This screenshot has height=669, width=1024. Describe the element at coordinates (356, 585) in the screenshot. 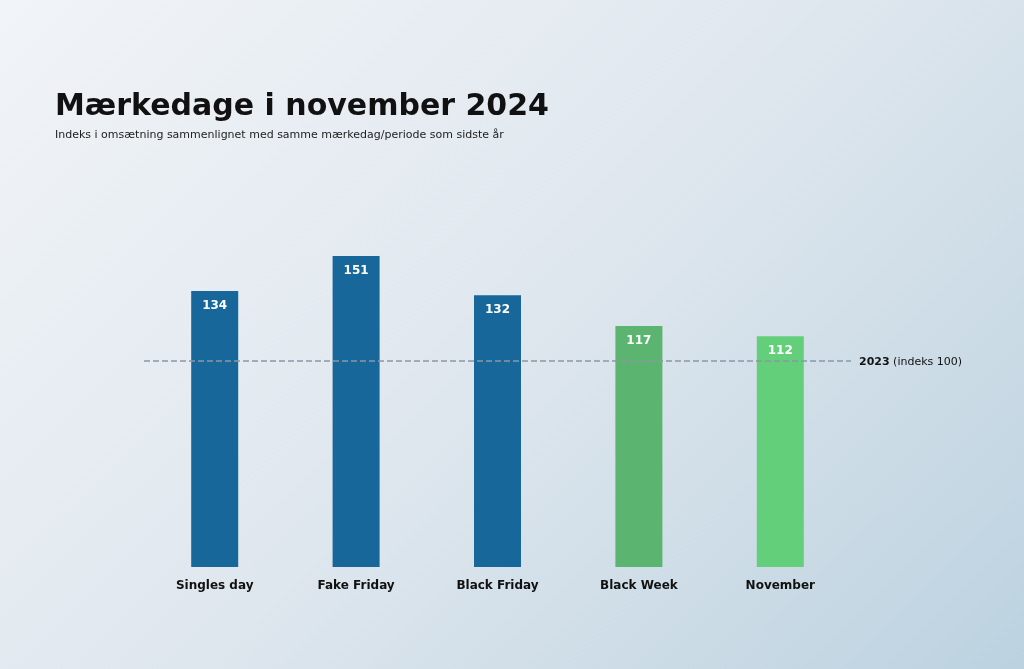

I see `x-tick-label: Fake Friday` at that location.